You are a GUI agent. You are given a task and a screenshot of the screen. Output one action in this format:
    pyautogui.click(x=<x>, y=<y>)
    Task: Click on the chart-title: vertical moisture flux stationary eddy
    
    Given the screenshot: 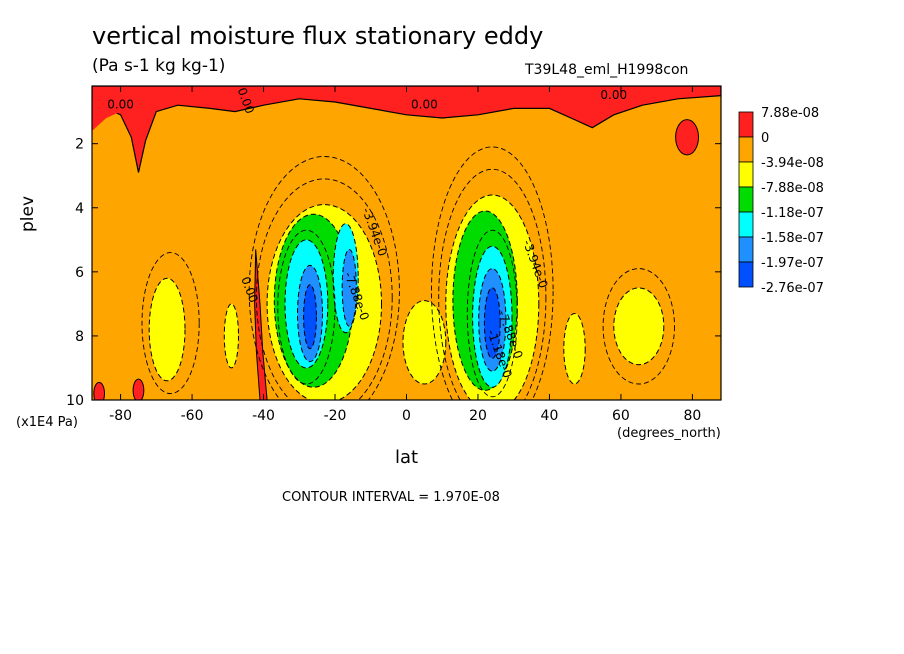 What is the action you would take?
    pyautogui.click(x=318, y=36)
    